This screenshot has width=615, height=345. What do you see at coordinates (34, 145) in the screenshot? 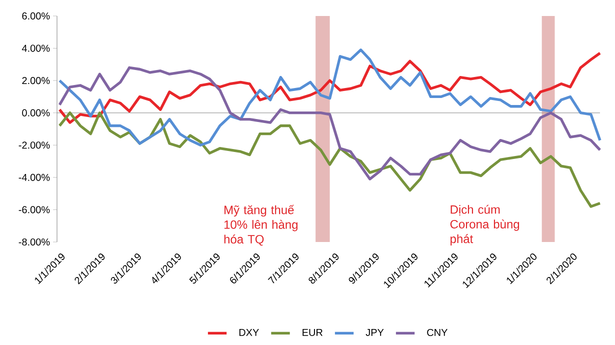
I see `y-tick-label: -2.00%` at bounding box center [34, 145].